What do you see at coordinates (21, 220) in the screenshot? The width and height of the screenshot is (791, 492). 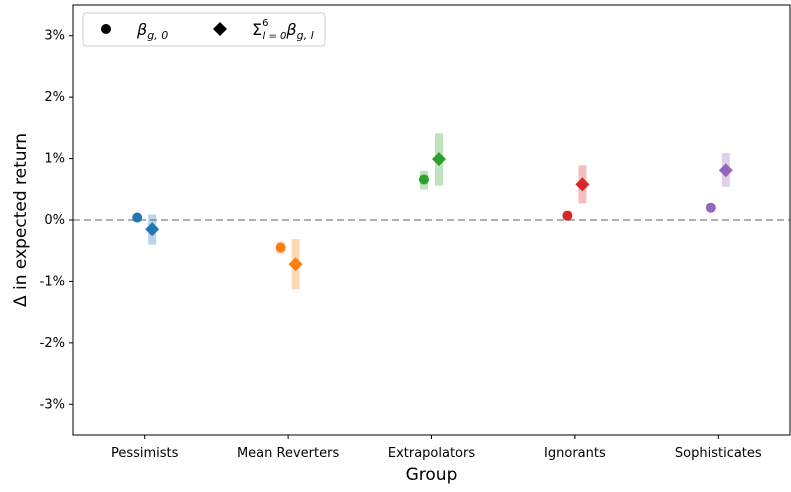 I see `y-axis-label: Δ in expected return` at bounding box center [21, 220].